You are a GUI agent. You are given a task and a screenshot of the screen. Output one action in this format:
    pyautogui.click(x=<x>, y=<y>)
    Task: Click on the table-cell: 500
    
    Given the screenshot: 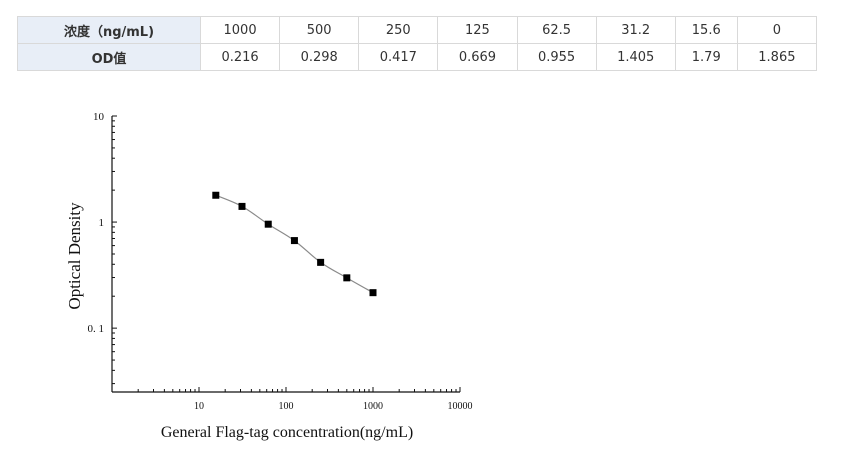 What is the action you would take?
    pyautogui.click(x=319, y=30)
    